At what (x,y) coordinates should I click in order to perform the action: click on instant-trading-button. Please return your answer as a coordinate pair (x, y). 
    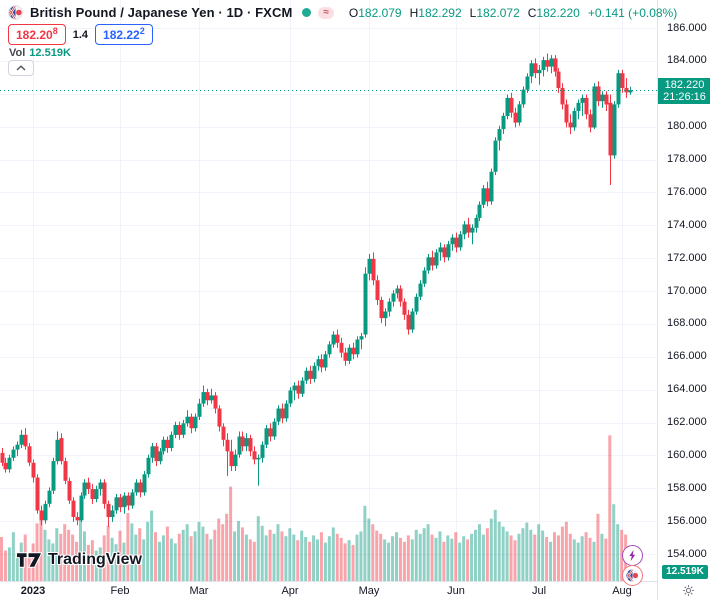
    Looking at the image, I should click on (632, 555).